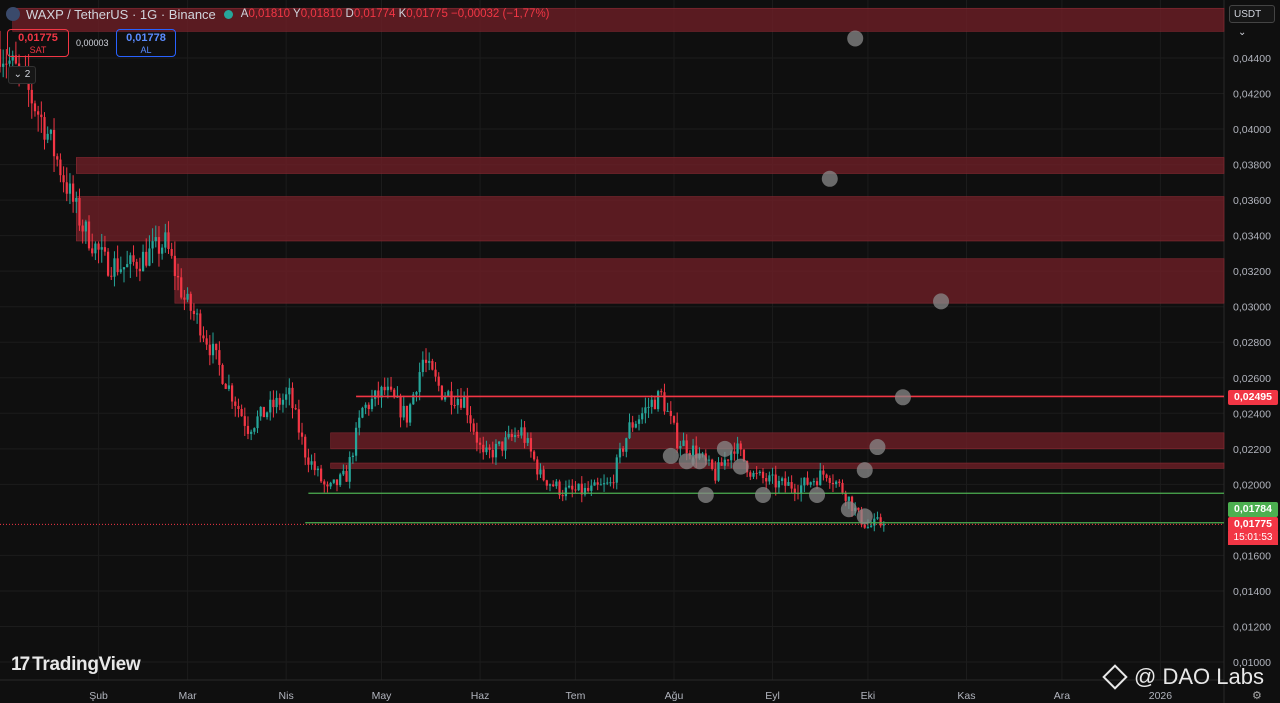 This screenshot has height=703, width=1280. Describe the element at coordinates (38, 43) in the screenshot. I see `sell-button: 0,01775 SAT` at that location.